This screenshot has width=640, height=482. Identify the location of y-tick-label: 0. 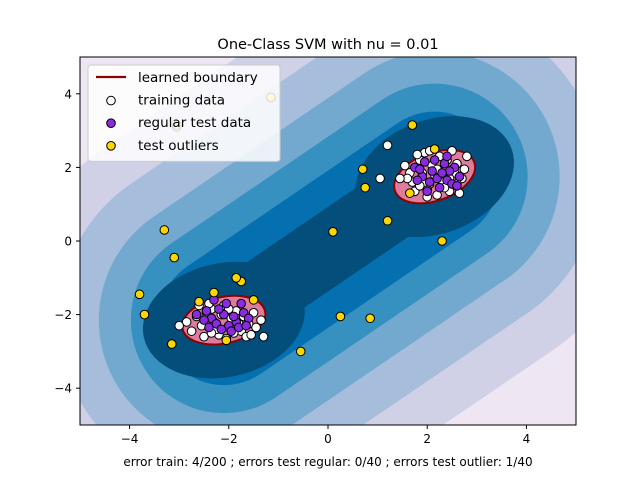
(68, 242).